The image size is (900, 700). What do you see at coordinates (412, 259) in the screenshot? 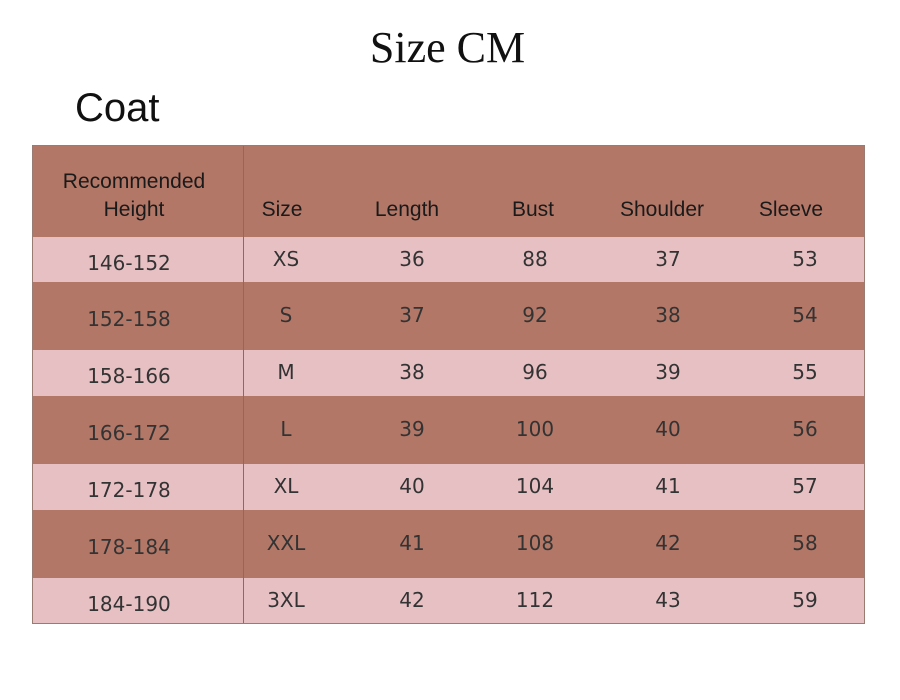
I see `cell-length: 36` at bounding box center [412, 259].